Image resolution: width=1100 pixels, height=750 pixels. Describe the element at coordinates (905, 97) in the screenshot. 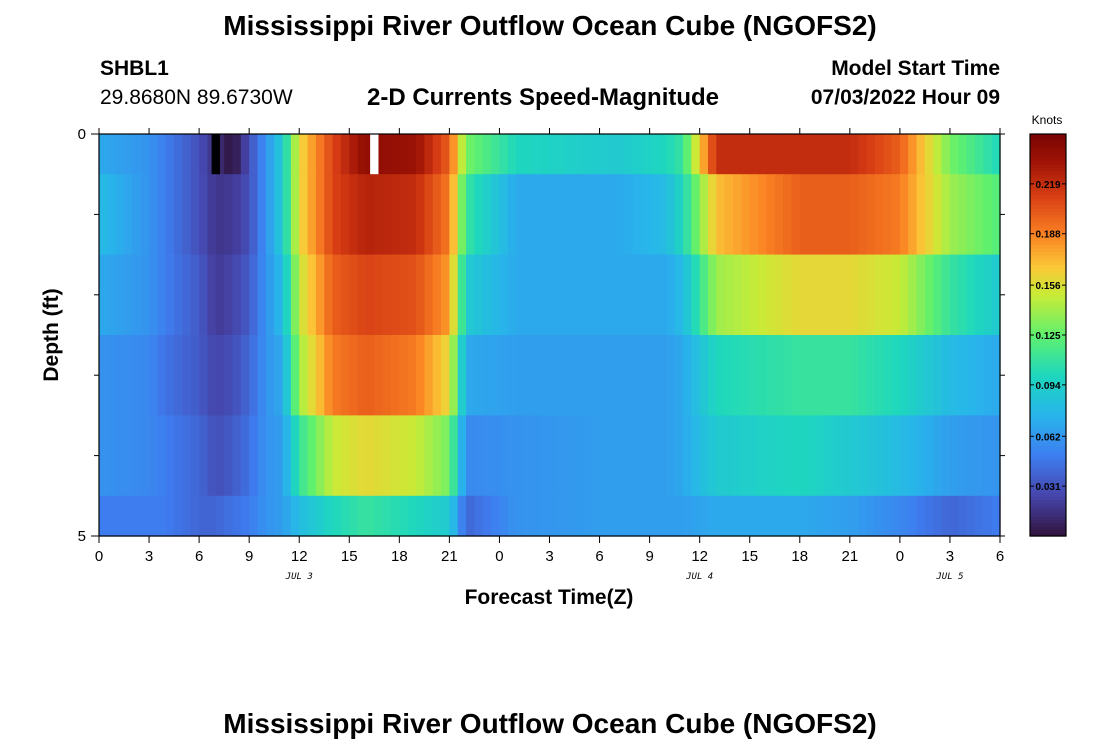

I see `model-start-value: 07/03/2022 Hour 09` at that location.